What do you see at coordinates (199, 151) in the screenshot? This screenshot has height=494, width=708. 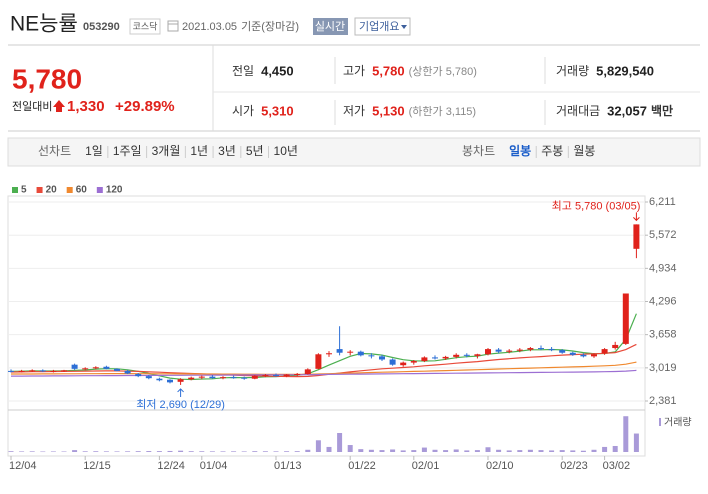 I see `period-tab: 1년` at bounding box center [199, 151].